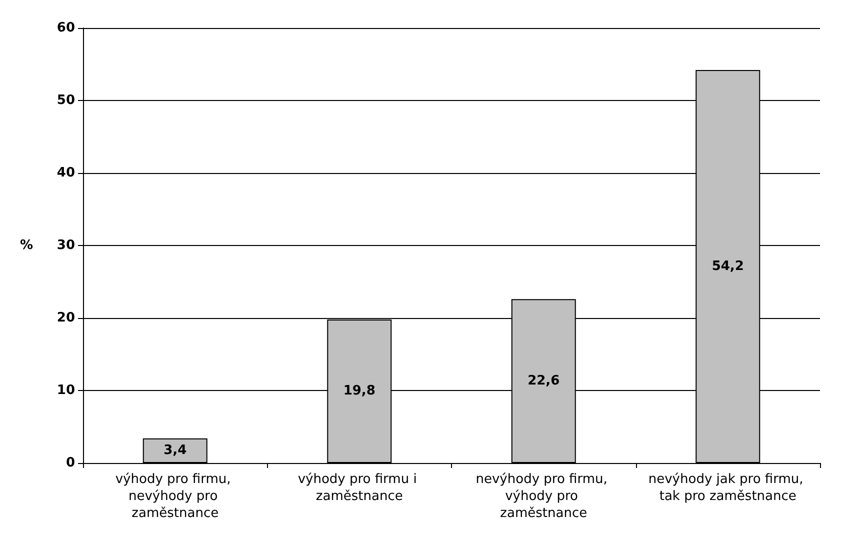  What do you see at coordinates (359, 391) in the screenshot?
I see `data-label: 19,8` at bounding box center [359, 391].